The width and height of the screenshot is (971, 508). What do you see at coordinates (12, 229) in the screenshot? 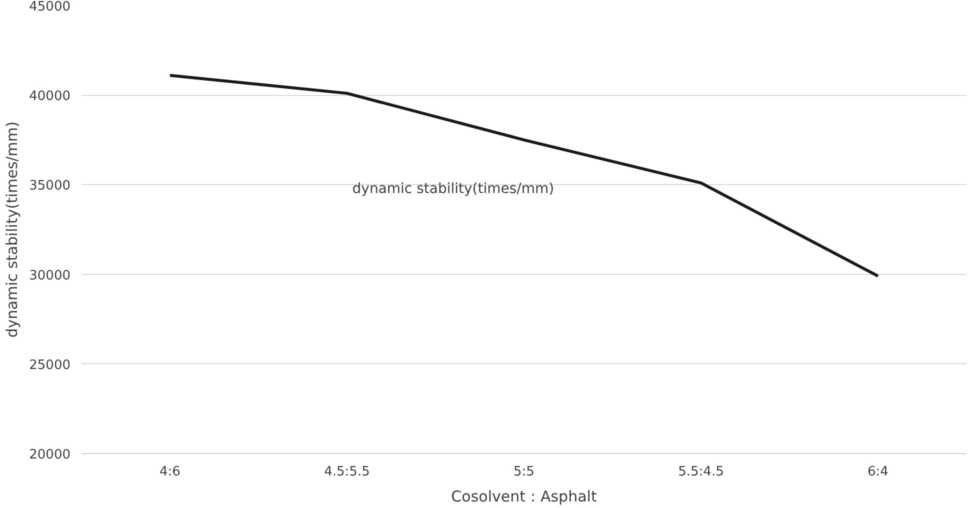
I see `y-axis-title: dynamic stability(times/mm)` at bounding box center [12, 229].